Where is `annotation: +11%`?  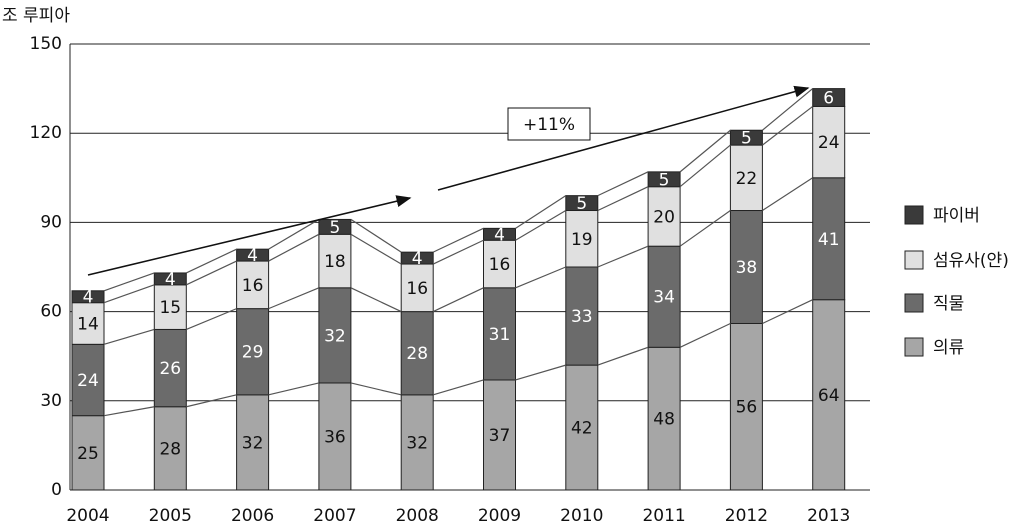
annotation: +11% is located at coordinates (549, 125).